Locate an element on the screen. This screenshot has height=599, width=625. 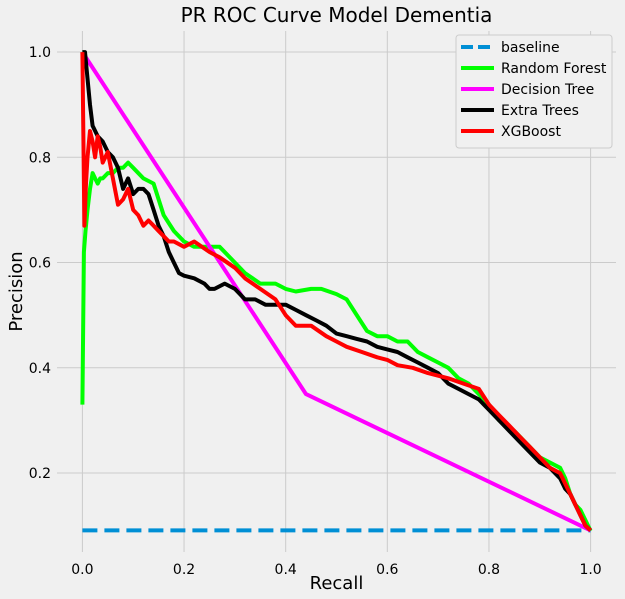
x-tick-label: 0.4 is located at coordinates (286, 570).